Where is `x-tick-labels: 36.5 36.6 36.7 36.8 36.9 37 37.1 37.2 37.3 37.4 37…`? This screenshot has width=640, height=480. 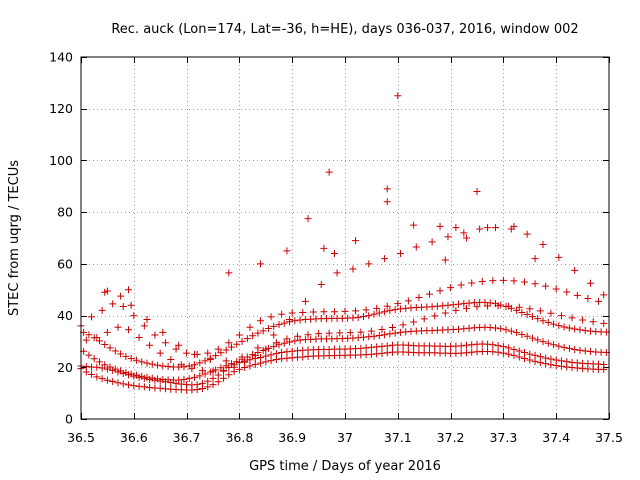 x-tick-labels: 36.5 36.6 36.7 36.8 36.9 37 37.1 37.2 37.3 37.4 37… is located at coordinates (345, 437).